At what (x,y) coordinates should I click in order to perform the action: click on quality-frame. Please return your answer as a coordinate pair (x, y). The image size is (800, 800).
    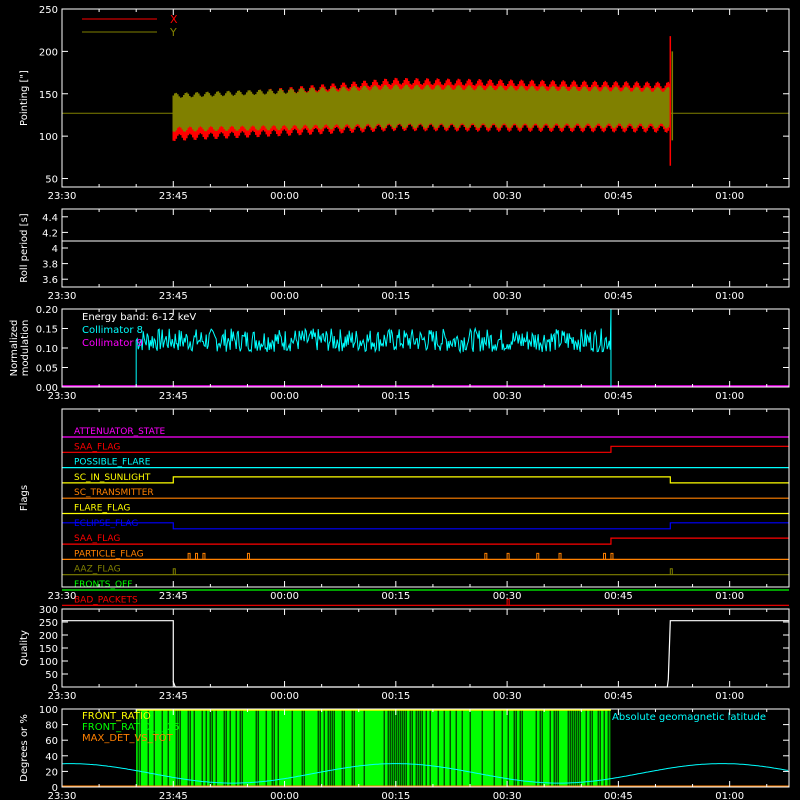
    Looking at the image, I should click on (425, 648).